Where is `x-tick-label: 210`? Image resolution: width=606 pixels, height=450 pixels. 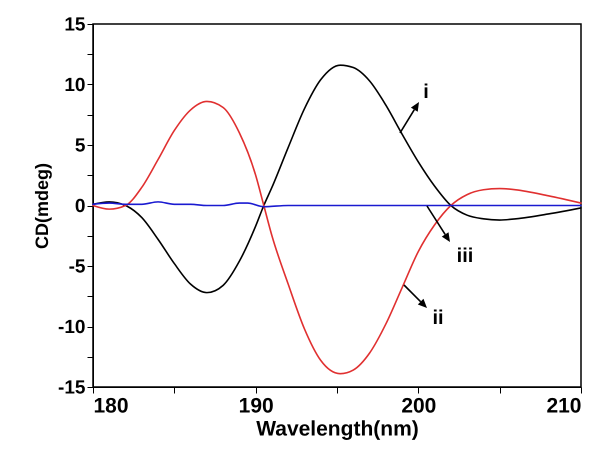
x-tick-label: 210 is located at coordinates (564, 406).